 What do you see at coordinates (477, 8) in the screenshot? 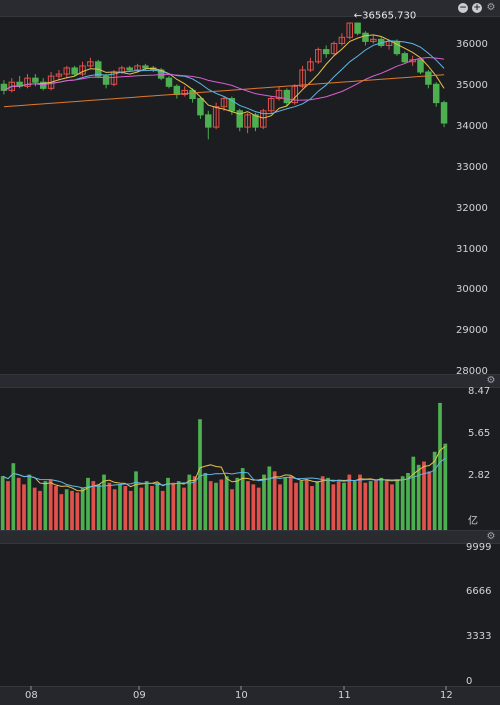
I see `plus-circle-icon: +` at bounding box center [477, 8].